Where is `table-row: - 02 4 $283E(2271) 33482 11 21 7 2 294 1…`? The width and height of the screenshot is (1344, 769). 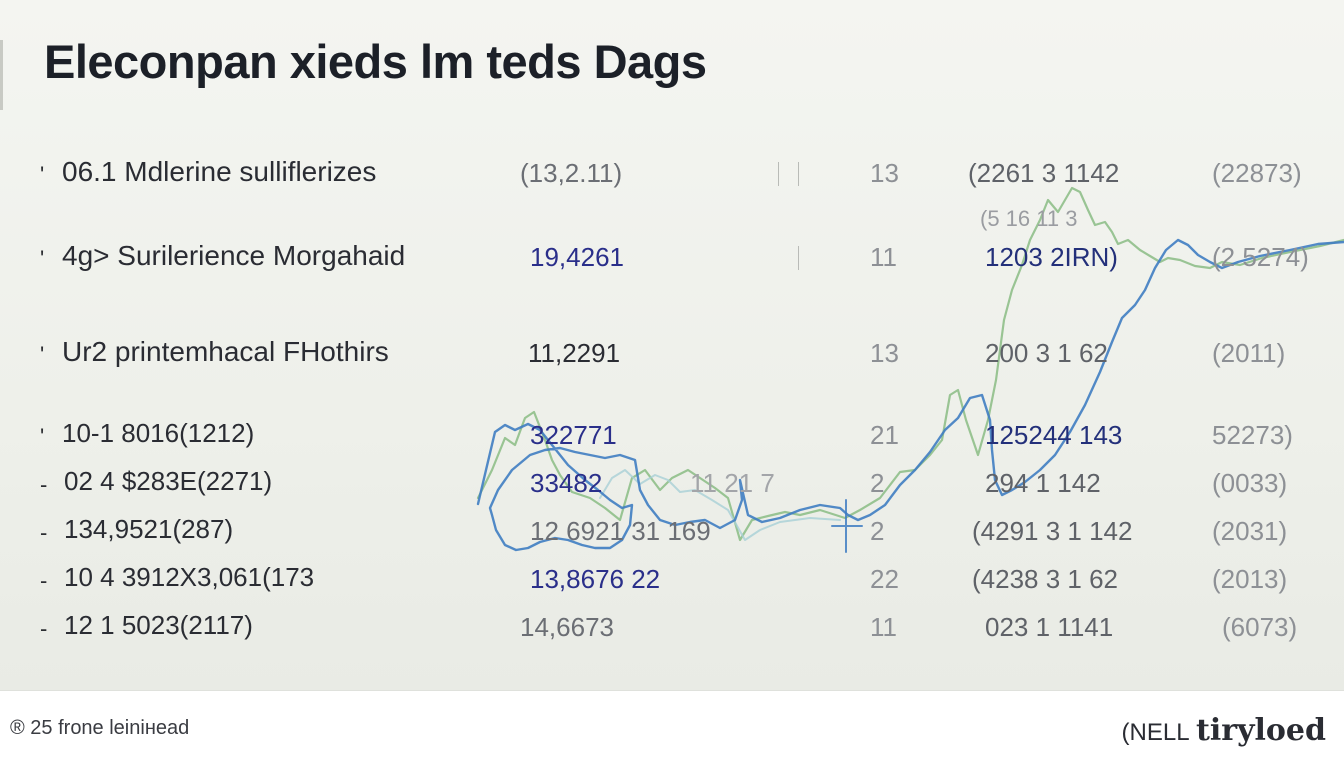
table-row: - 02 4 $283E(2271) 33482 11 21 7 2 294 1… is located at coordinates (672, 486).